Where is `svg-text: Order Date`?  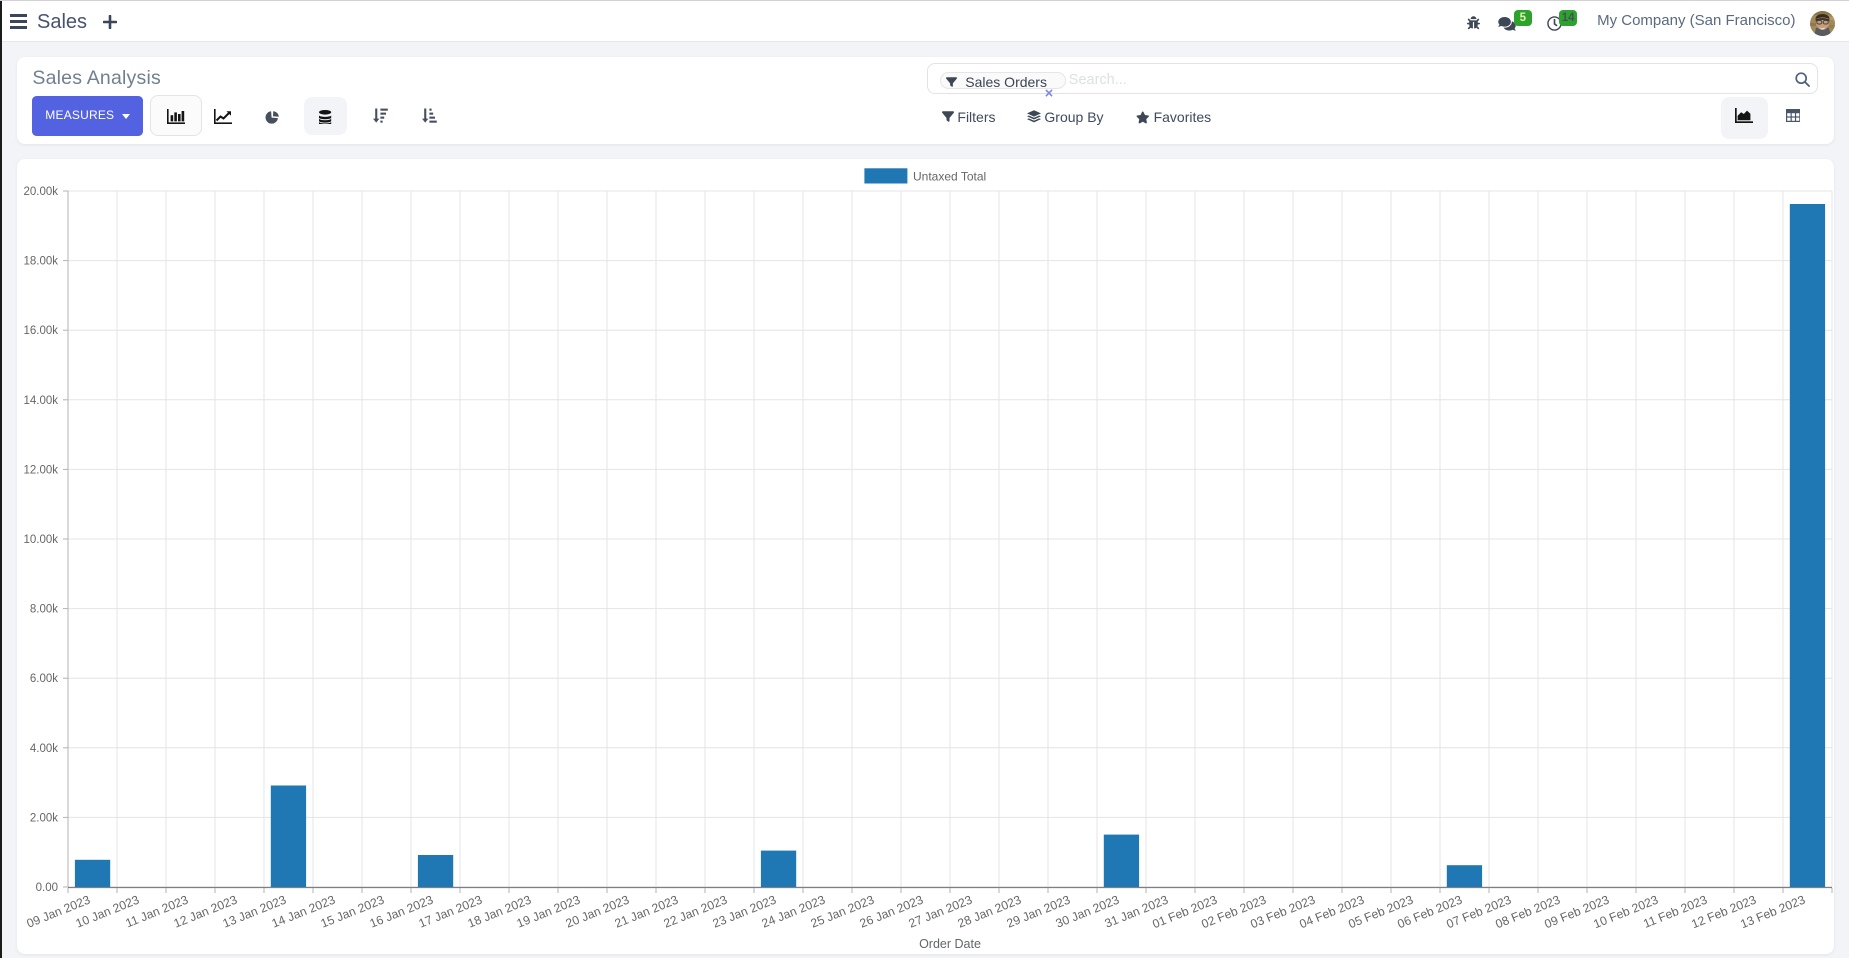
svg-text: Order Date is located at coordinates (950, 944).